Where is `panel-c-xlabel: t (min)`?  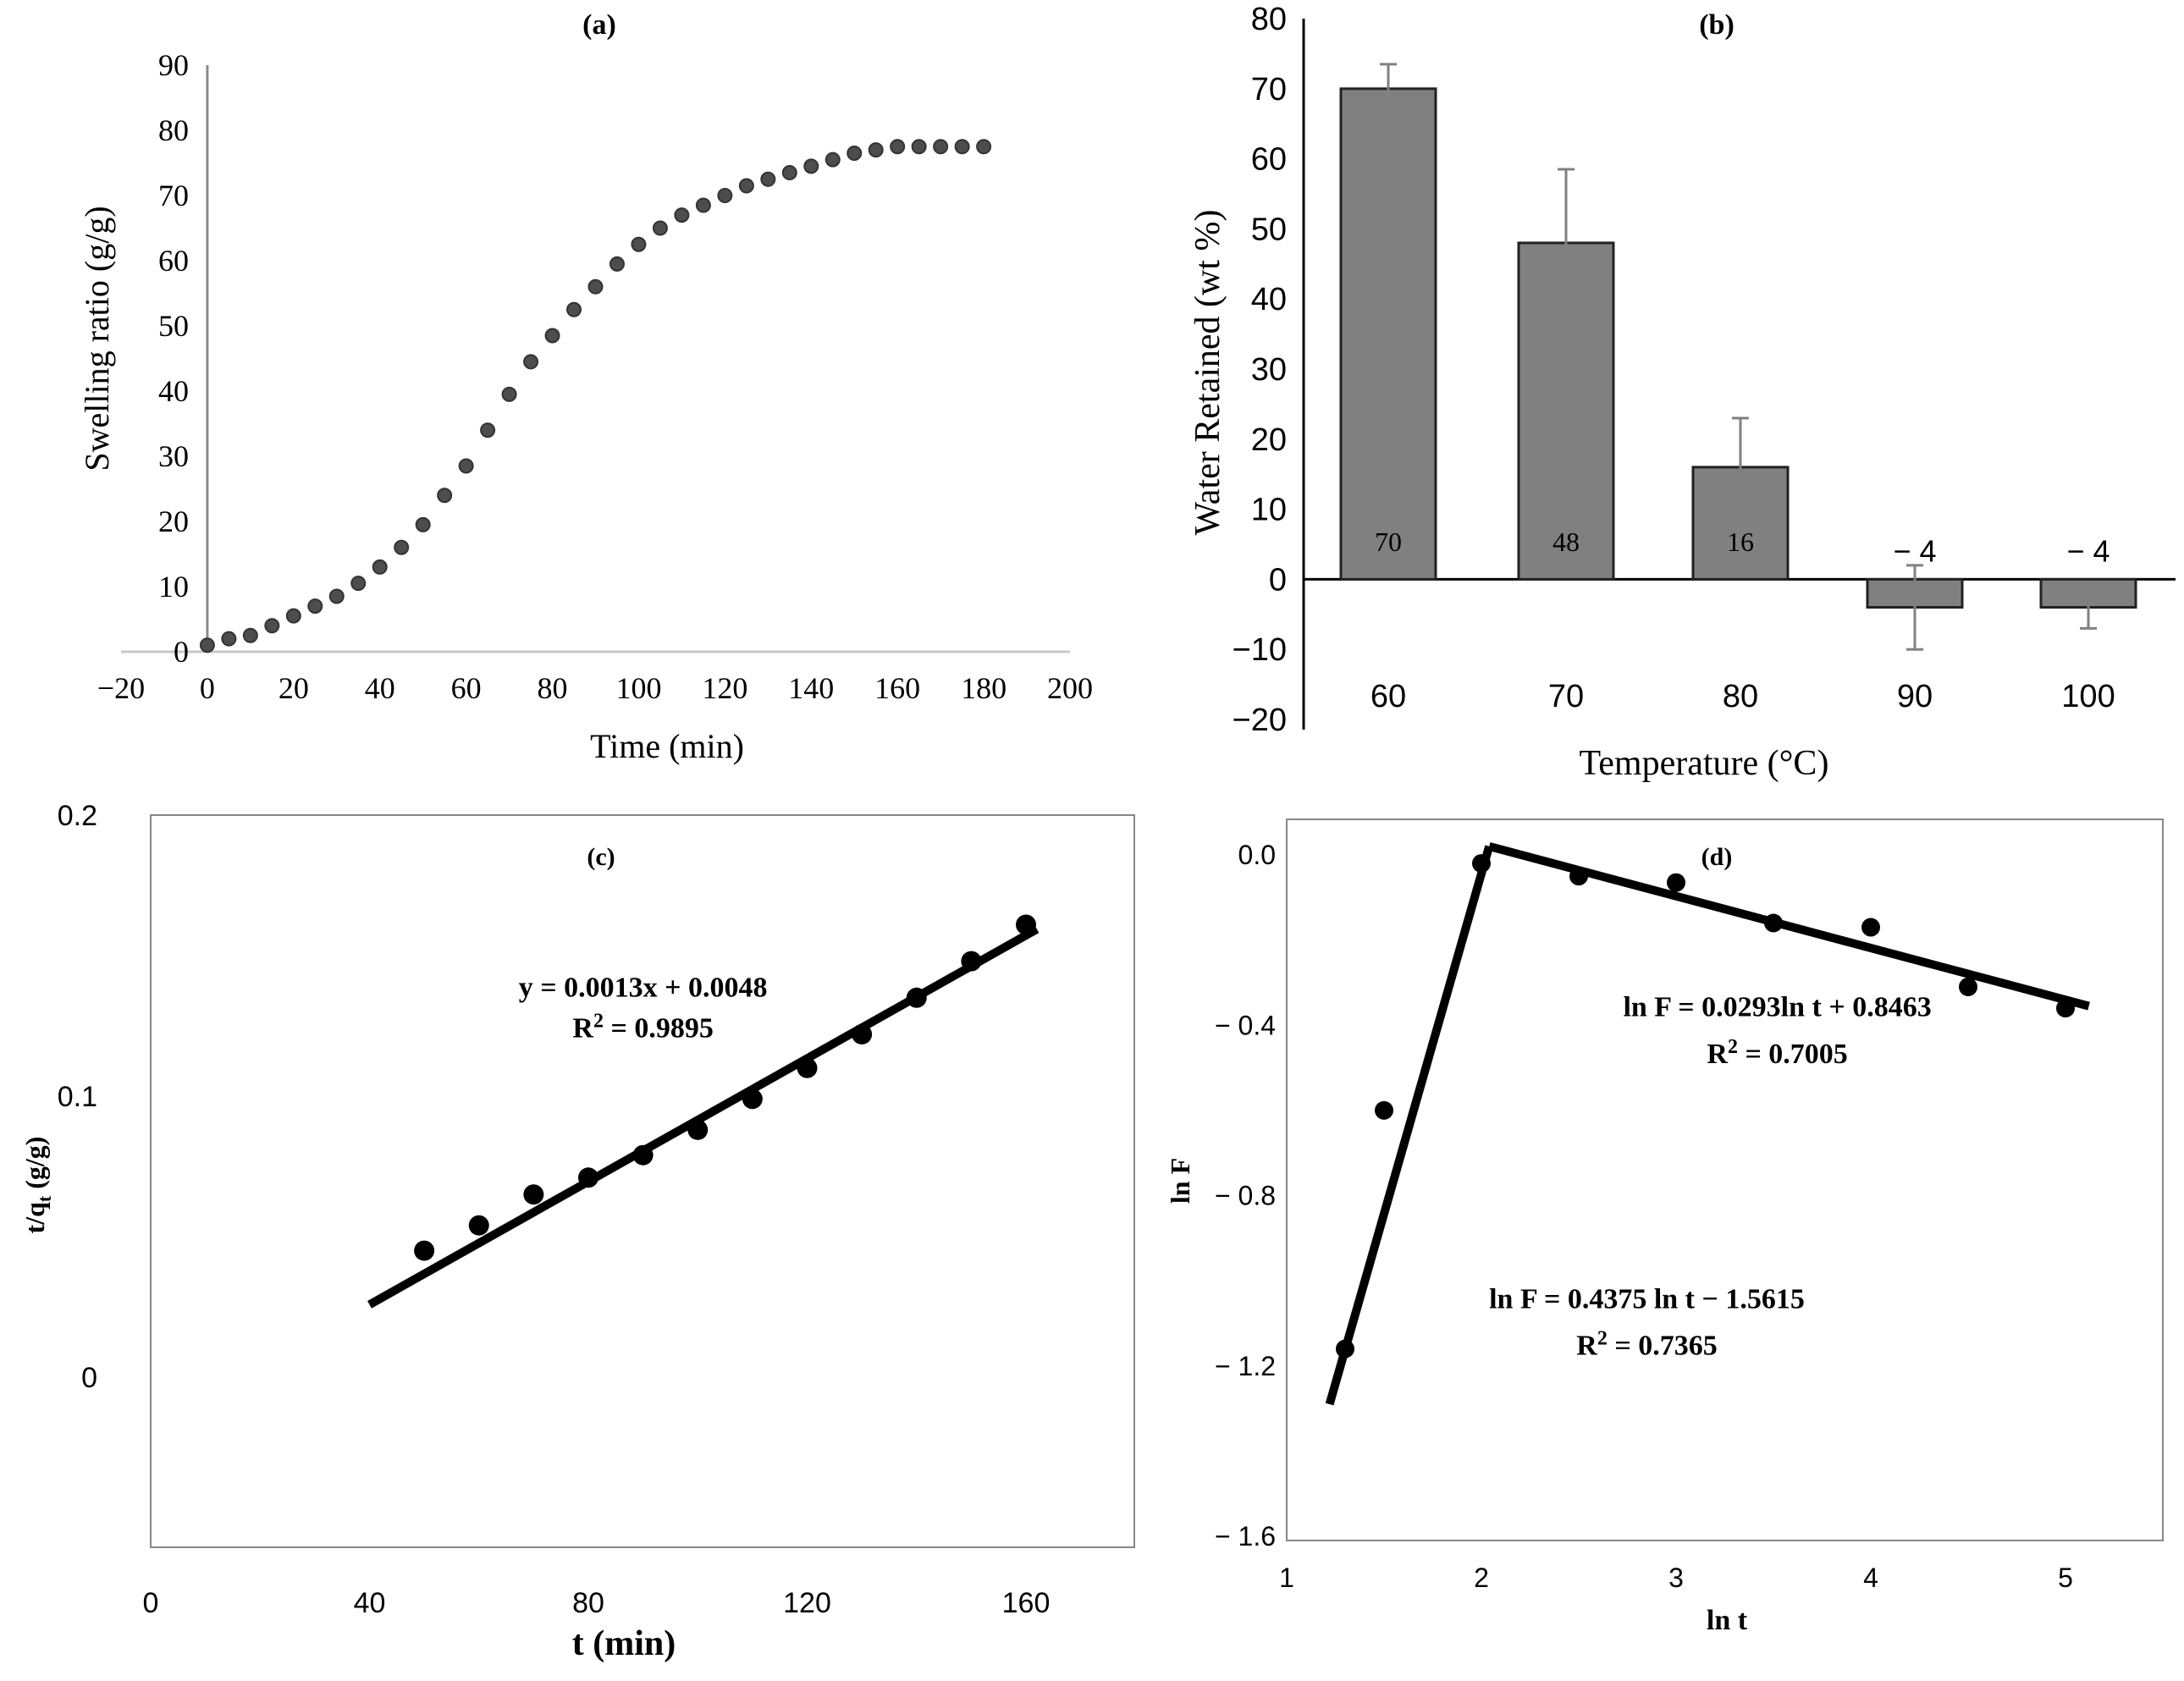 panel-c-xlabel: t (min) is located at coordinates (624, 1643).